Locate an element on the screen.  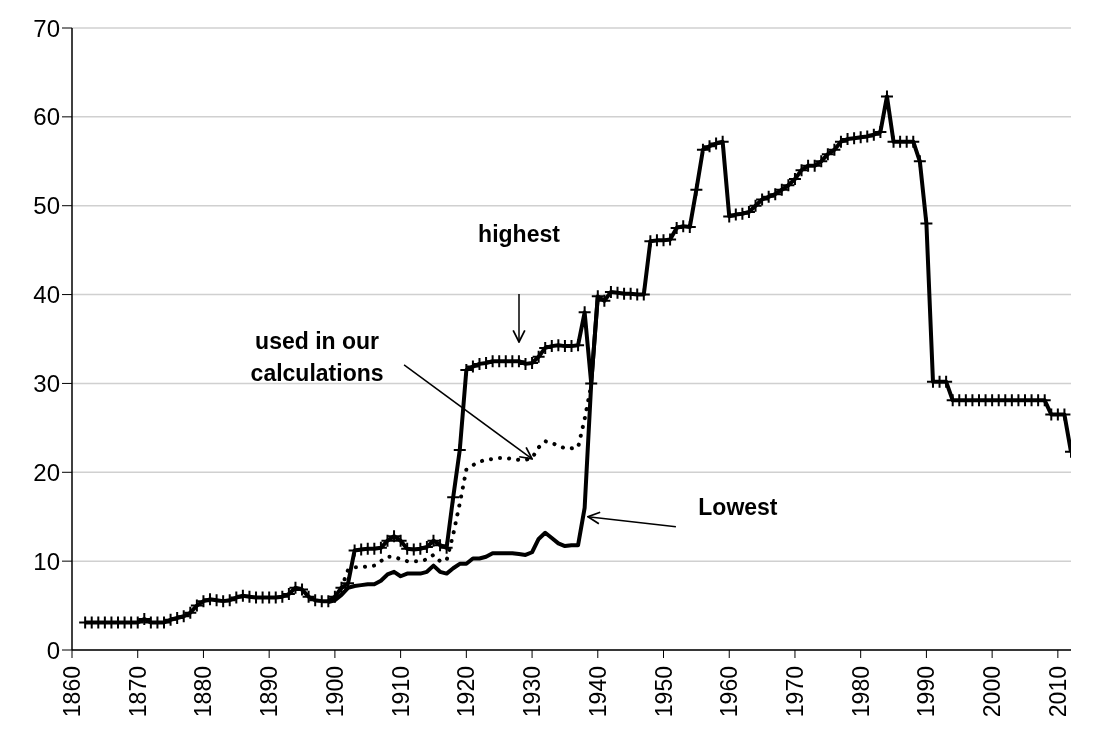
x-tick-label: 1890 is located at coordinates (269, 692).